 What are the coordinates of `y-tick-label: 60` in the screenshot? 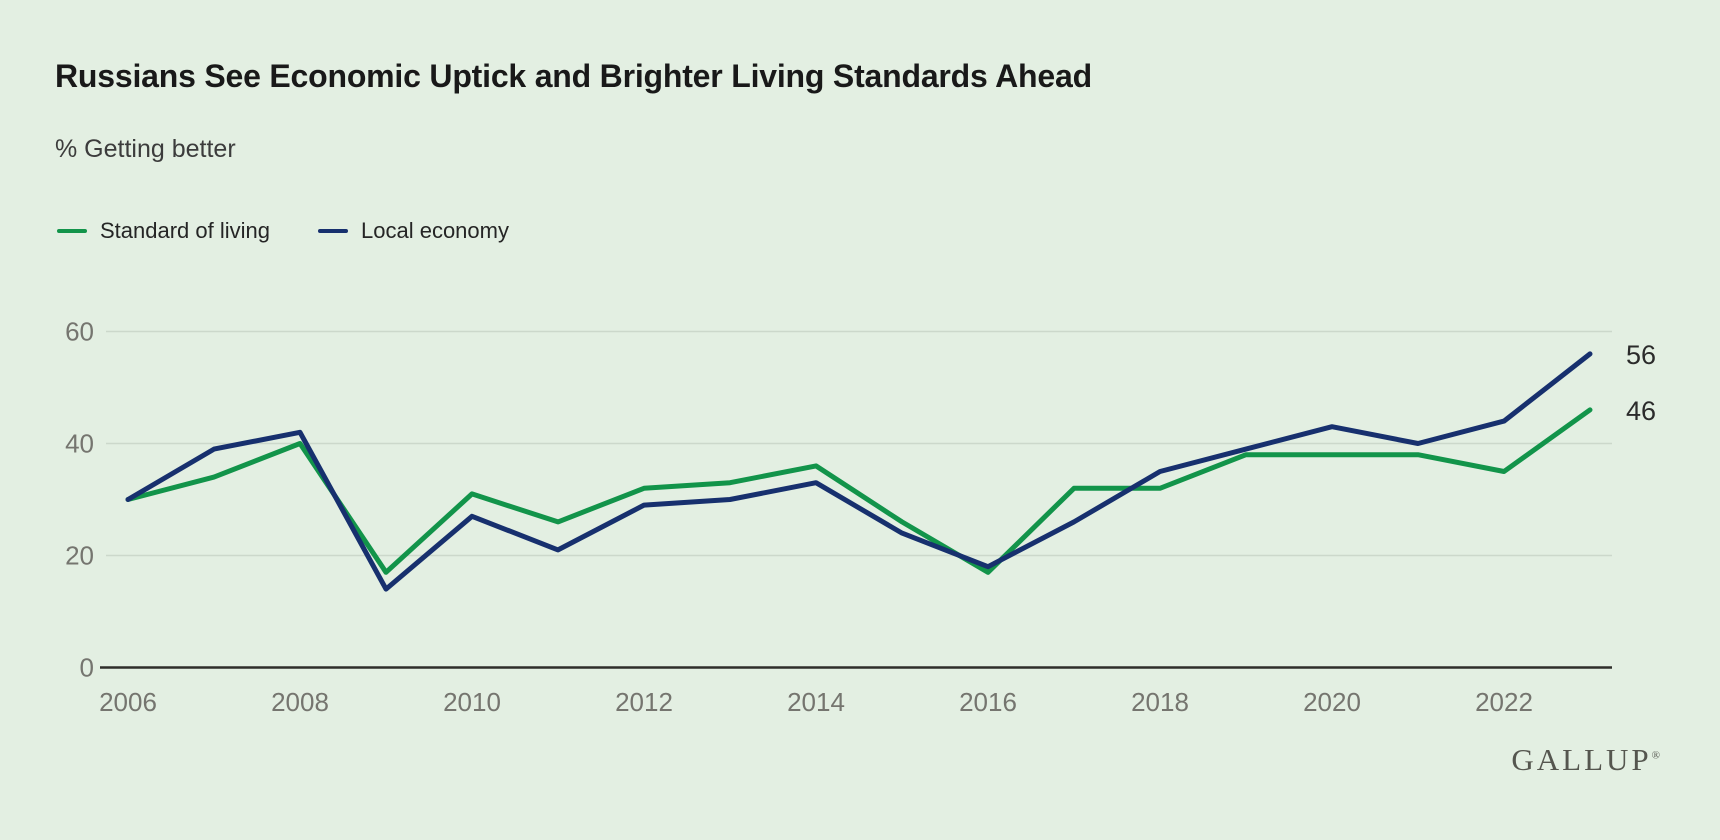 It's located at (79, 332).